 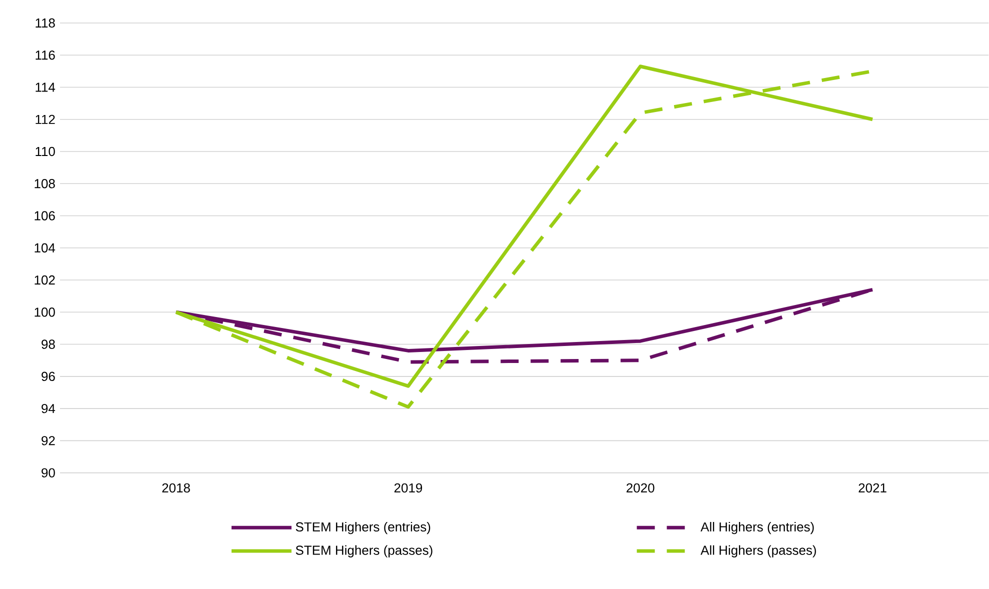 What do you see at coordinates (49, 409) in the screenshot?
I see `y-tick-label: 94` at bounding box center [49, 409].